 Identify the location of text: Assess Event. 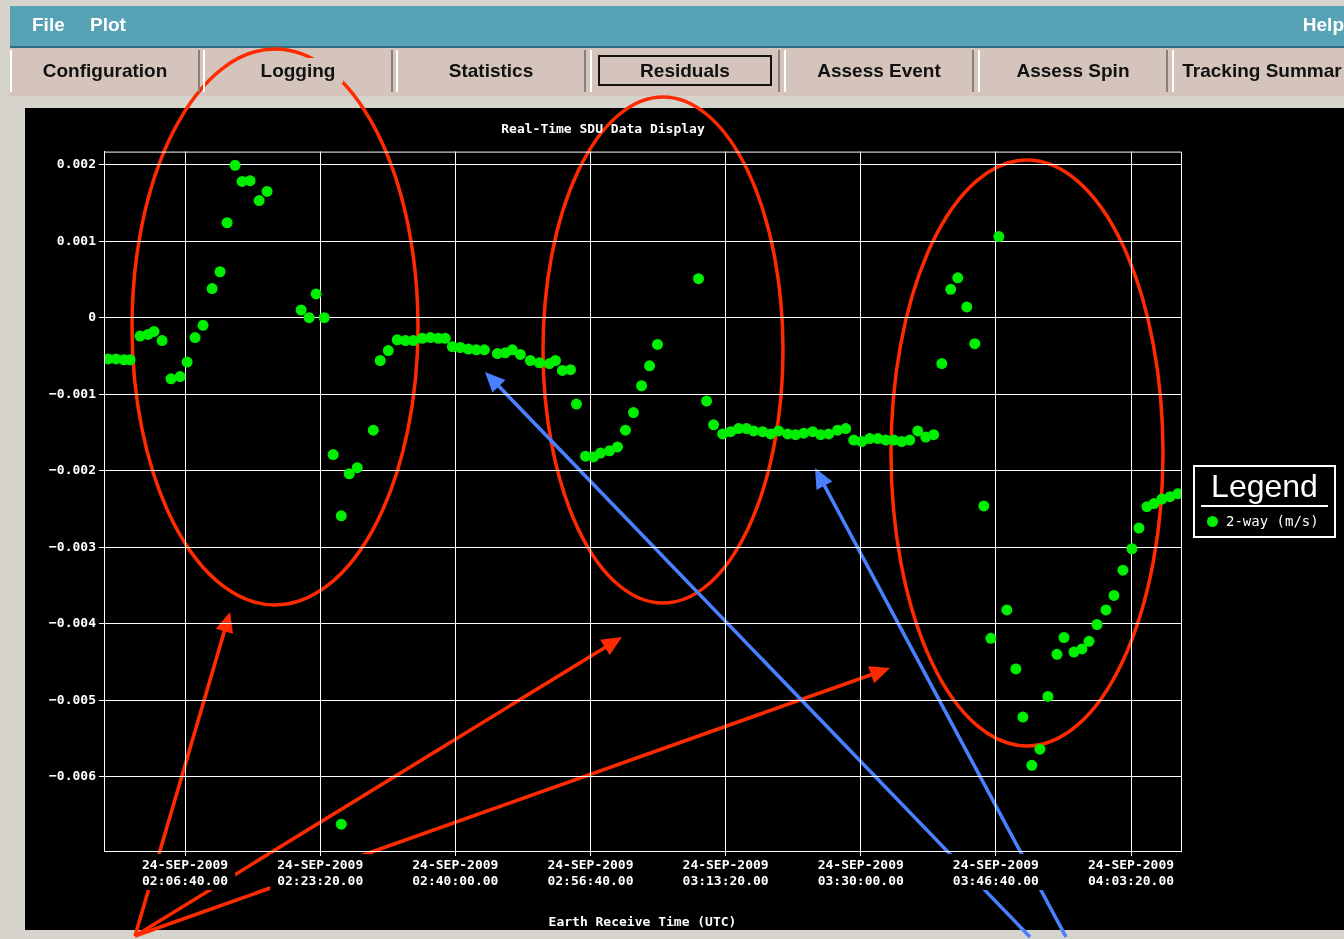
(879, 70).